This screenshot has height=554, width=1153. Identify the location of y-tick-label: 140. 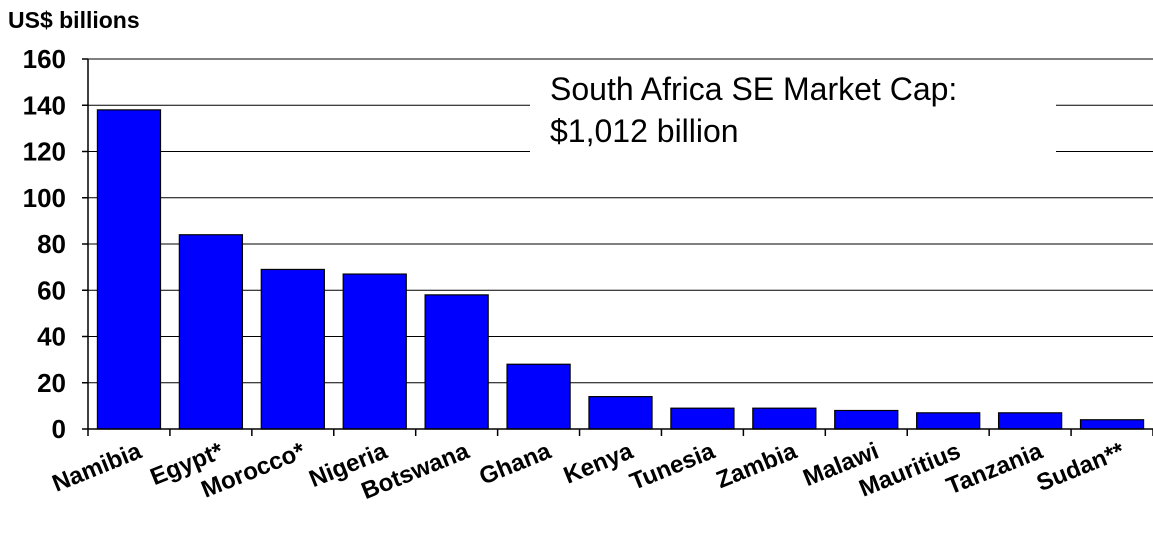
(44, 105).